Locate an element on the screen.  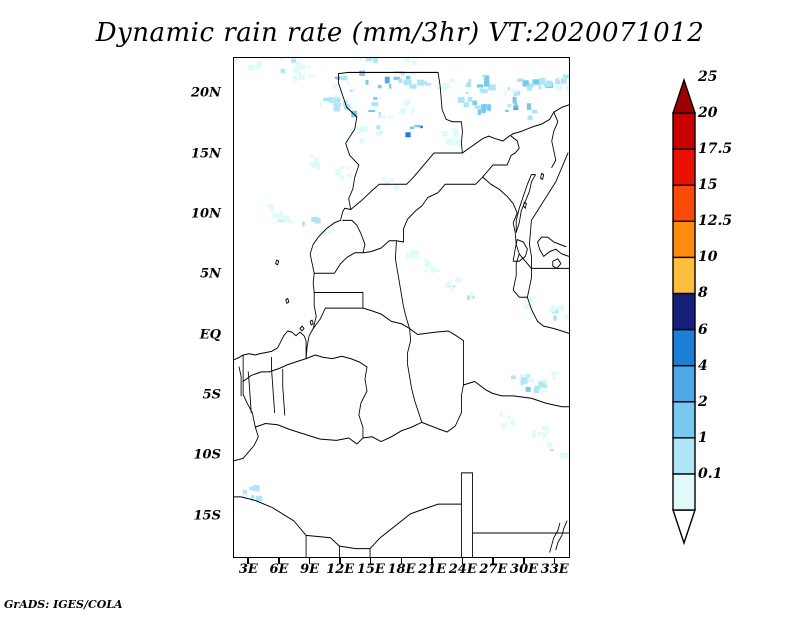
x-tick-label: 9E is located at coordinates (310, 569).